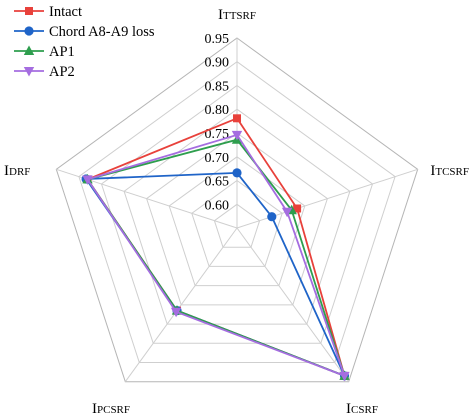 The height and width of the screenshot is (419, 474). What do you see at coordinates (217, 182) in the screenshot?
I see `tick-label: 0.65` at bounding box center [217, 182].